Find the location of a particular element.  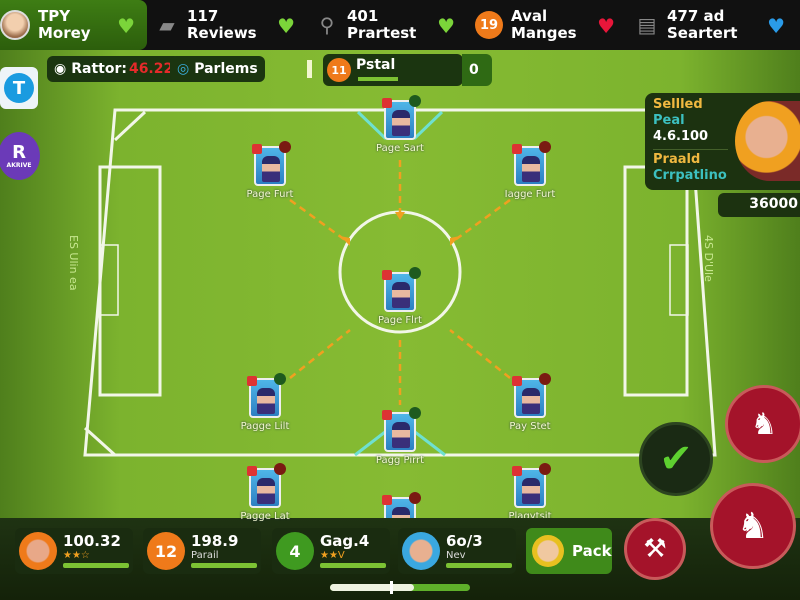

player-card: Page Sart is located at coordinates (400, 124).